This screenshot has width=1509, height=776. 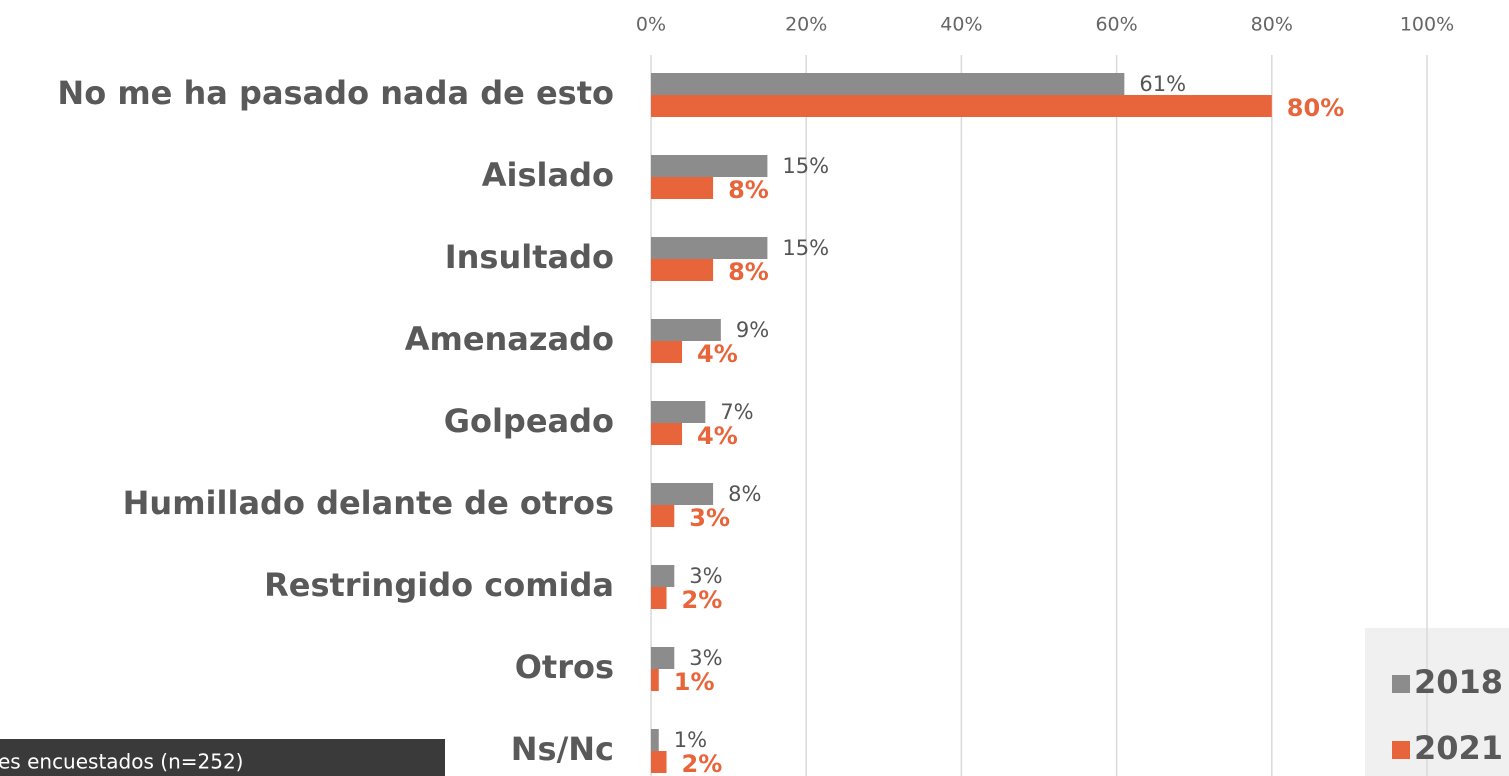 What do you see at coordinates (509, 339) in the screenshot?
I see `category-label: Amenazado` at bounding box center [509, 339].